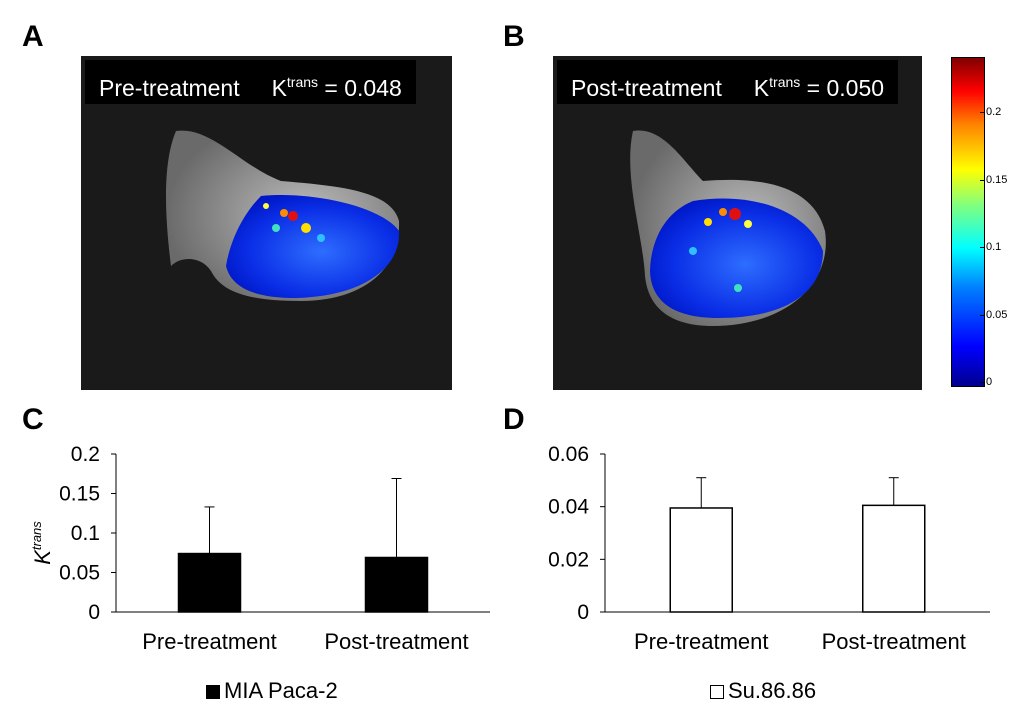 This screenshot has width=1017, height=723. What do you see at coordinates (968, 222) in the screenshot?
I see `colorbar` at bounding box center [968, 222].